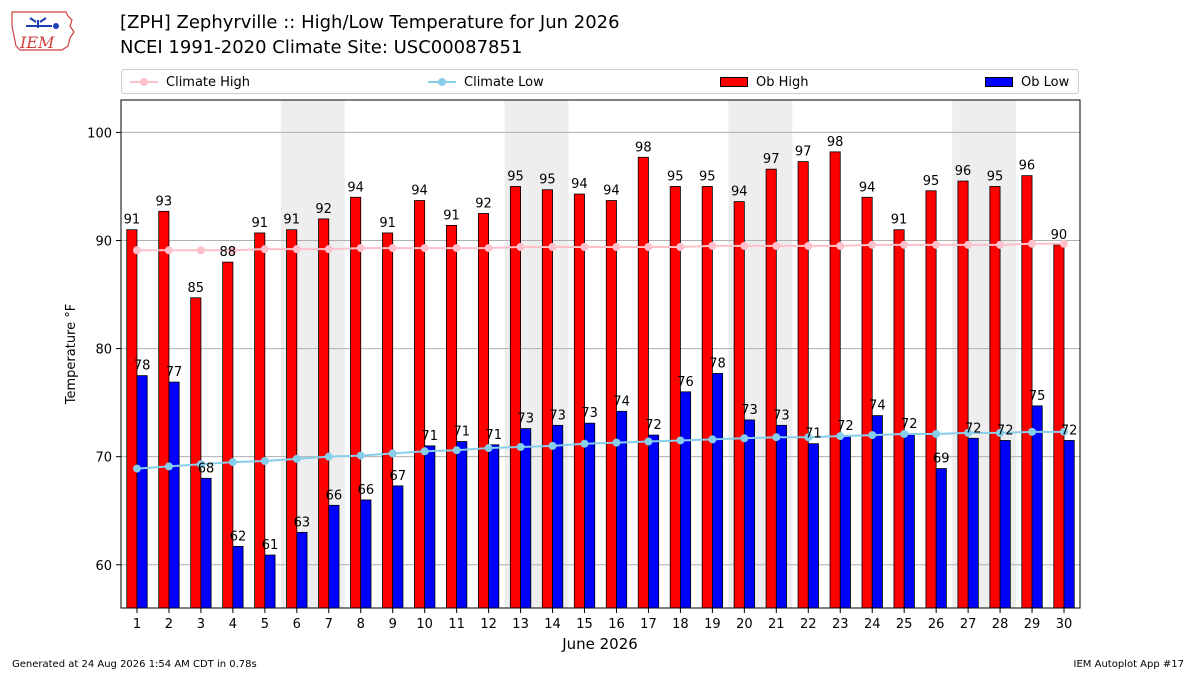  What do you see at coordinates (302, 522) in the screenshot?
I see `ob-low-label-6: 63` at bounding box center [302, 522].